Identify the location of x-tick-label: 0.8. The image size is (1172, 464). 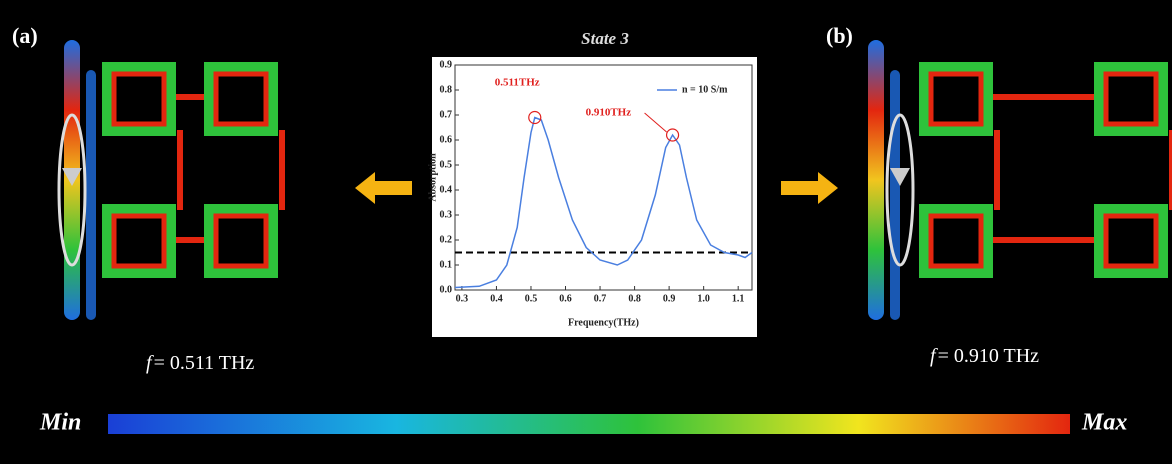
(634, 298).